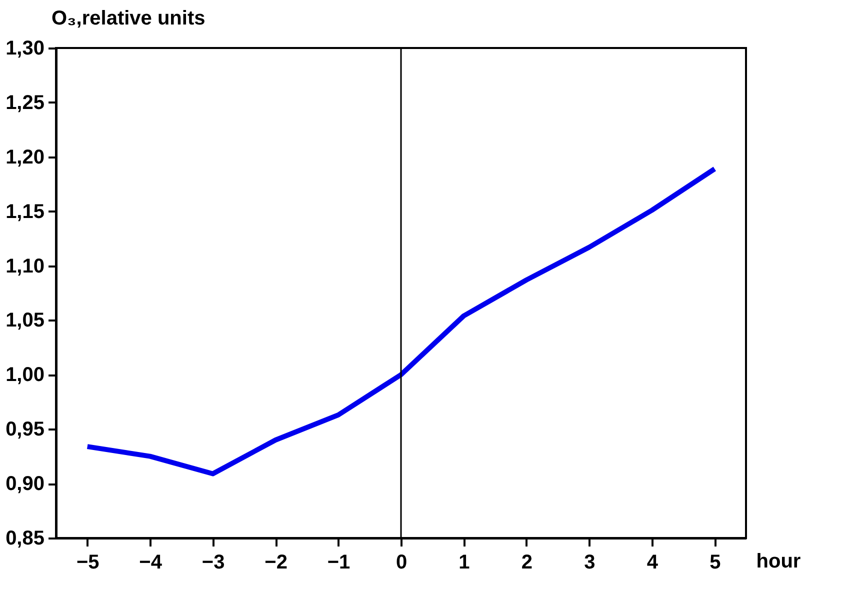 The width and height of the screenshot is (860, 589). I want to click on x-tick-label: −1, so click(338, 563).